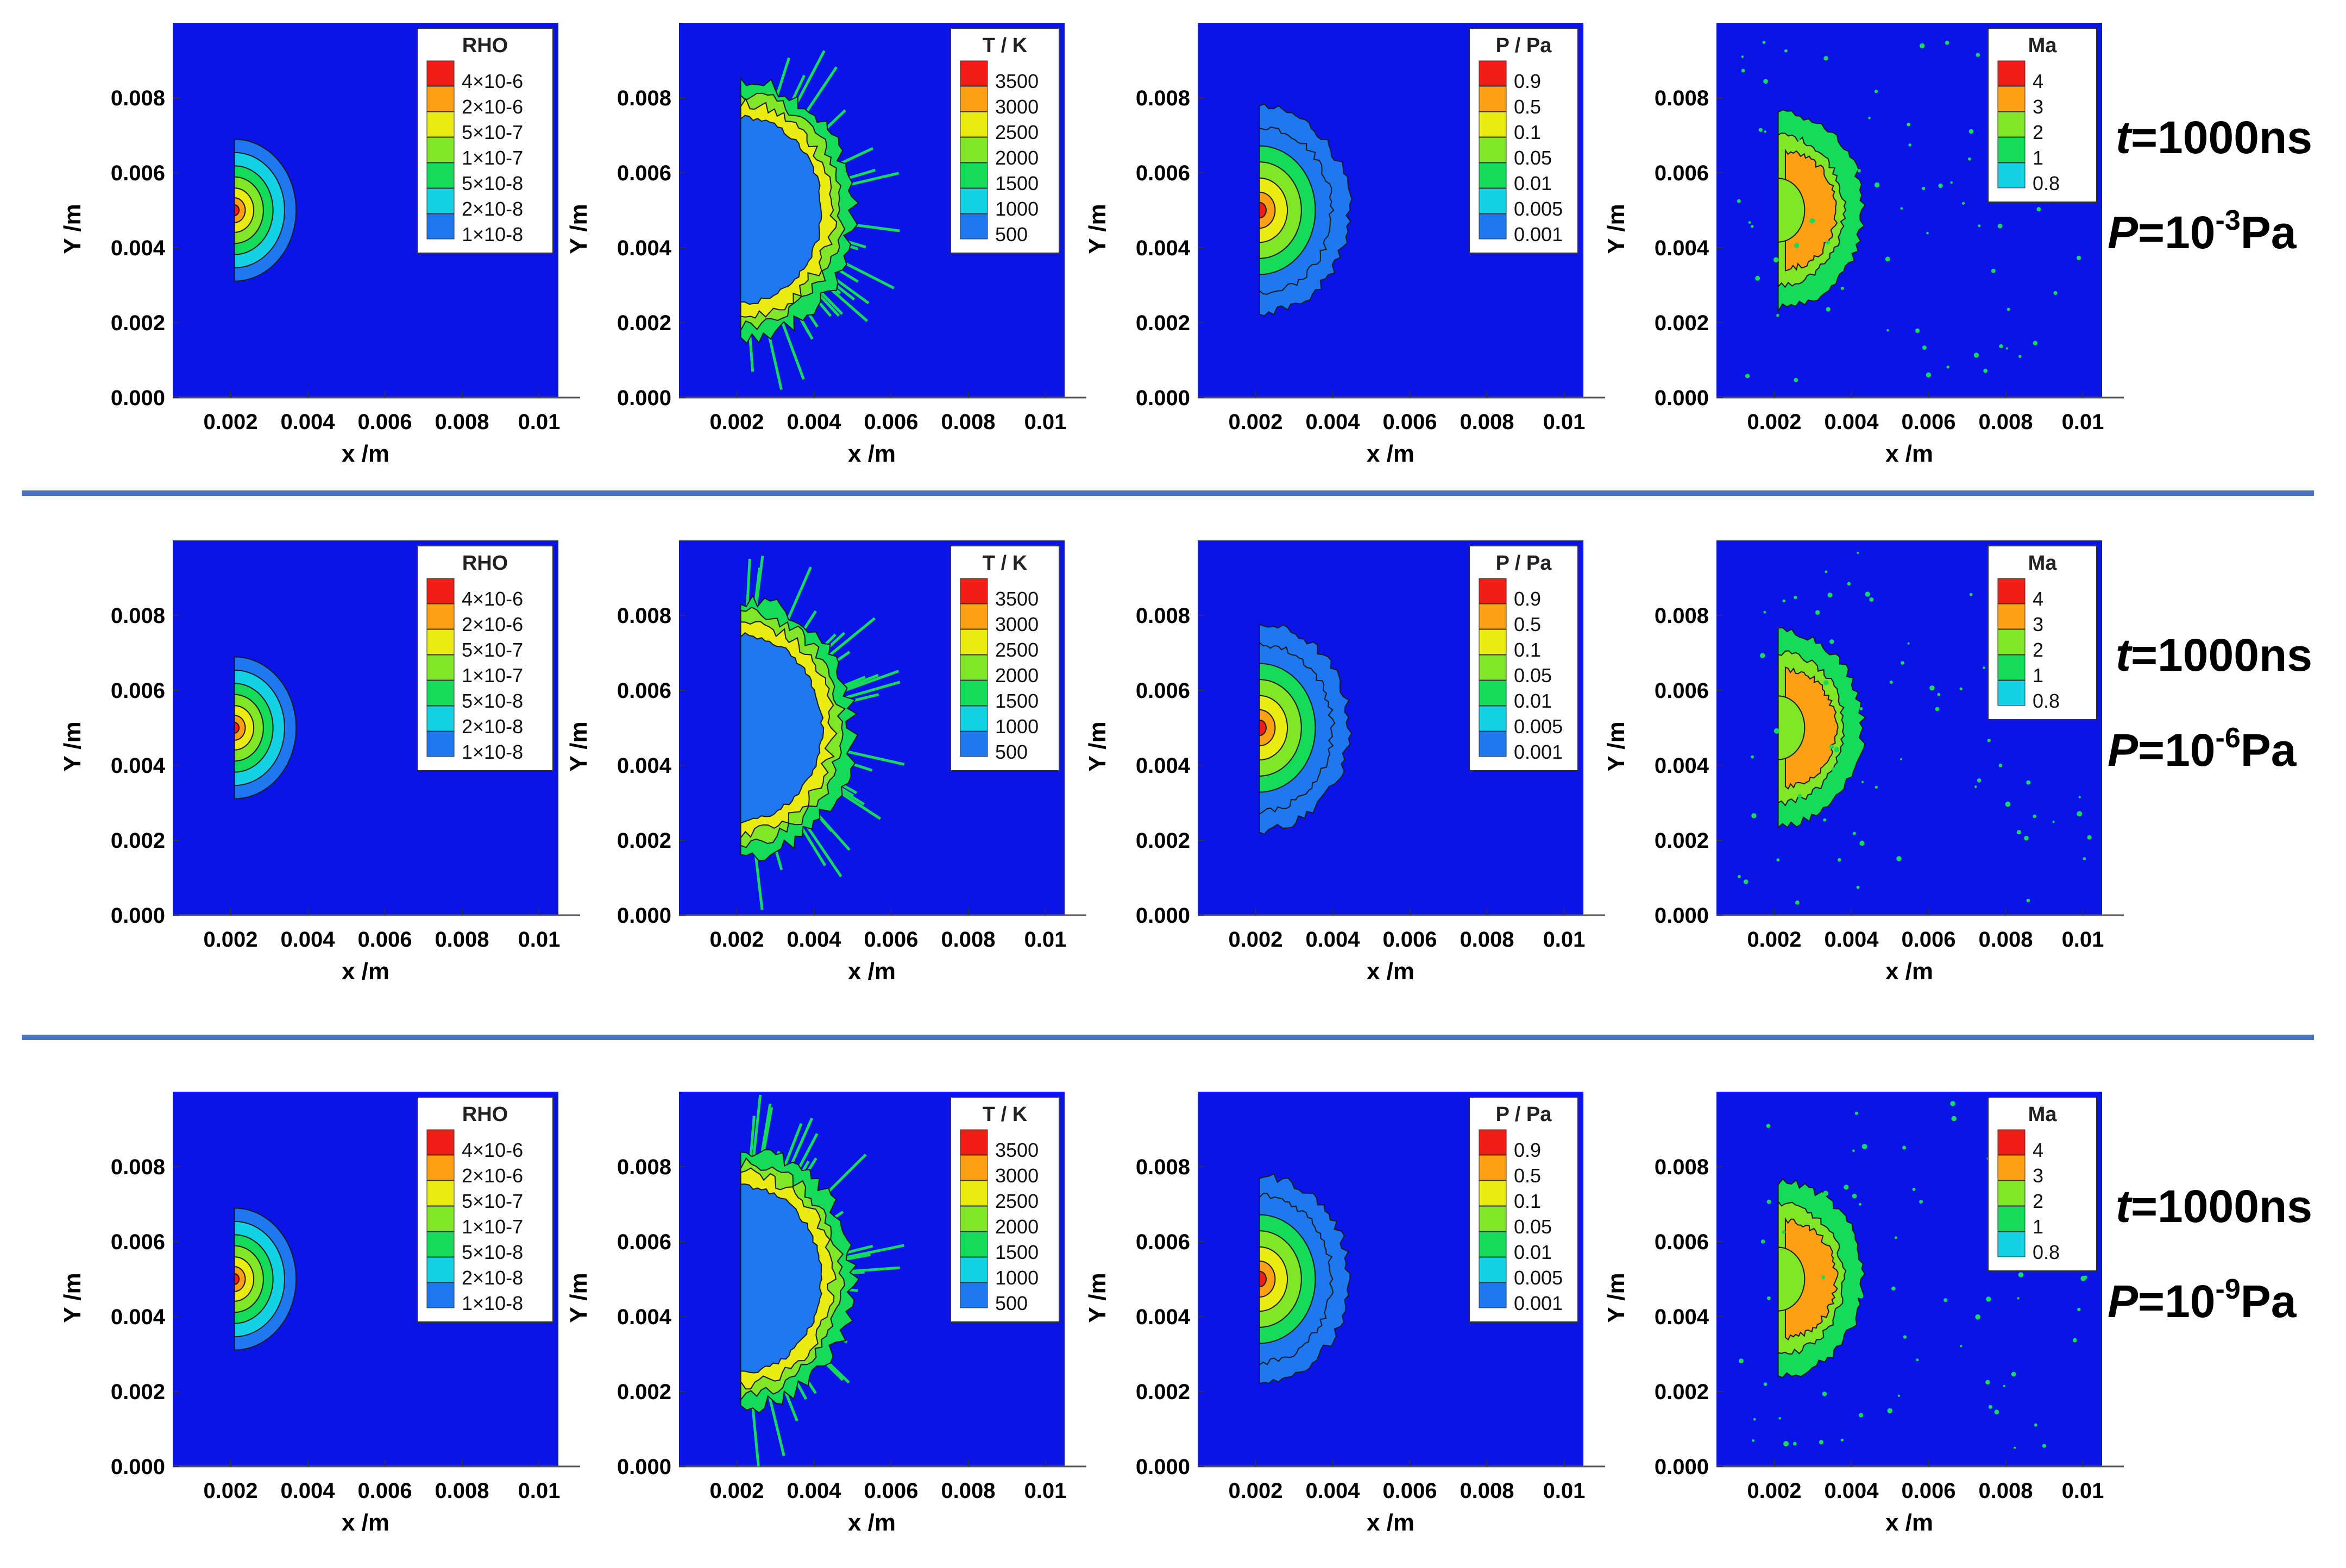  What do you see at coordinates (2228, 738) in the screenshot?
I see `pressure-exponent: -6` at bounding box center [2228, 738].